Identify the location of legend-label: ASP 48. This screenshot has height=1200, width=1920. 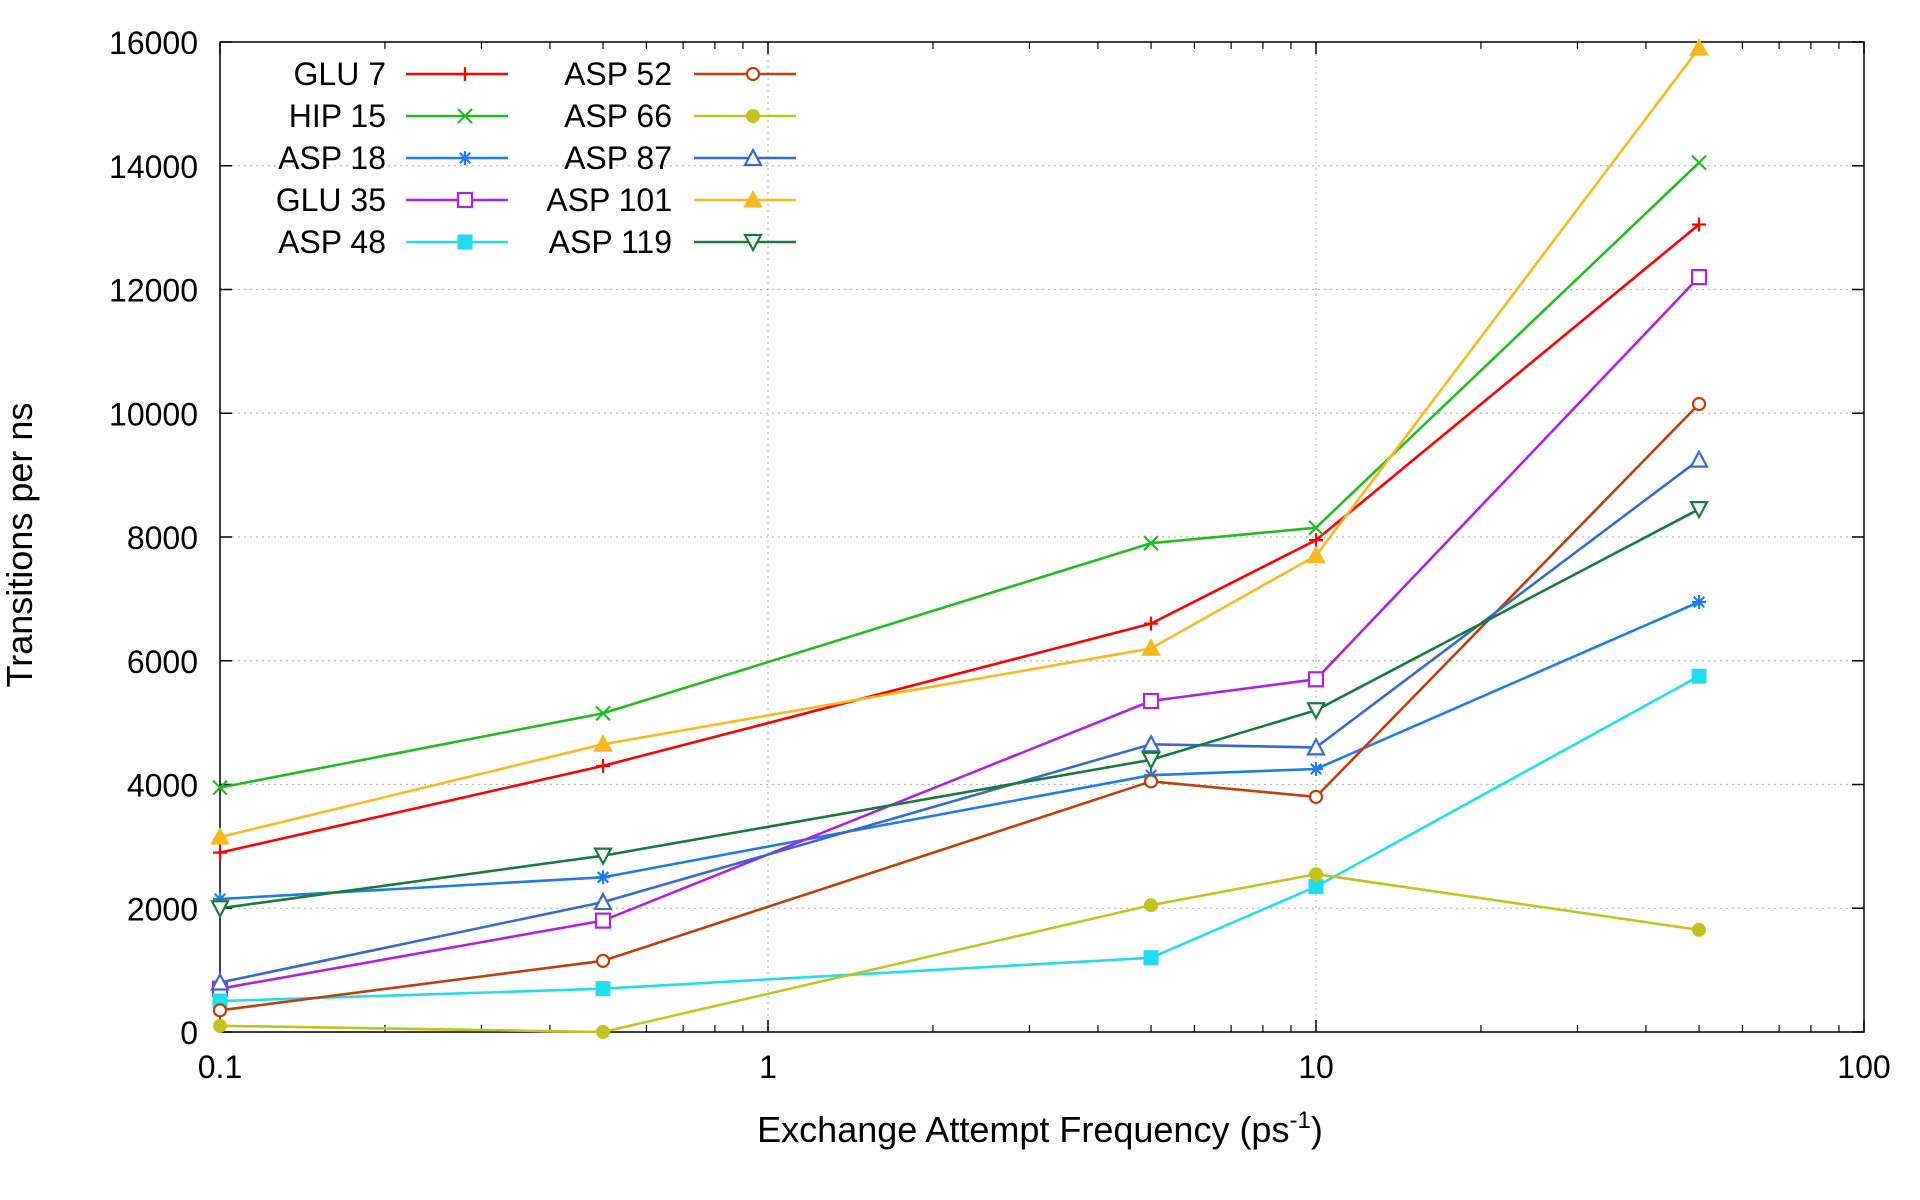
(332, 242).